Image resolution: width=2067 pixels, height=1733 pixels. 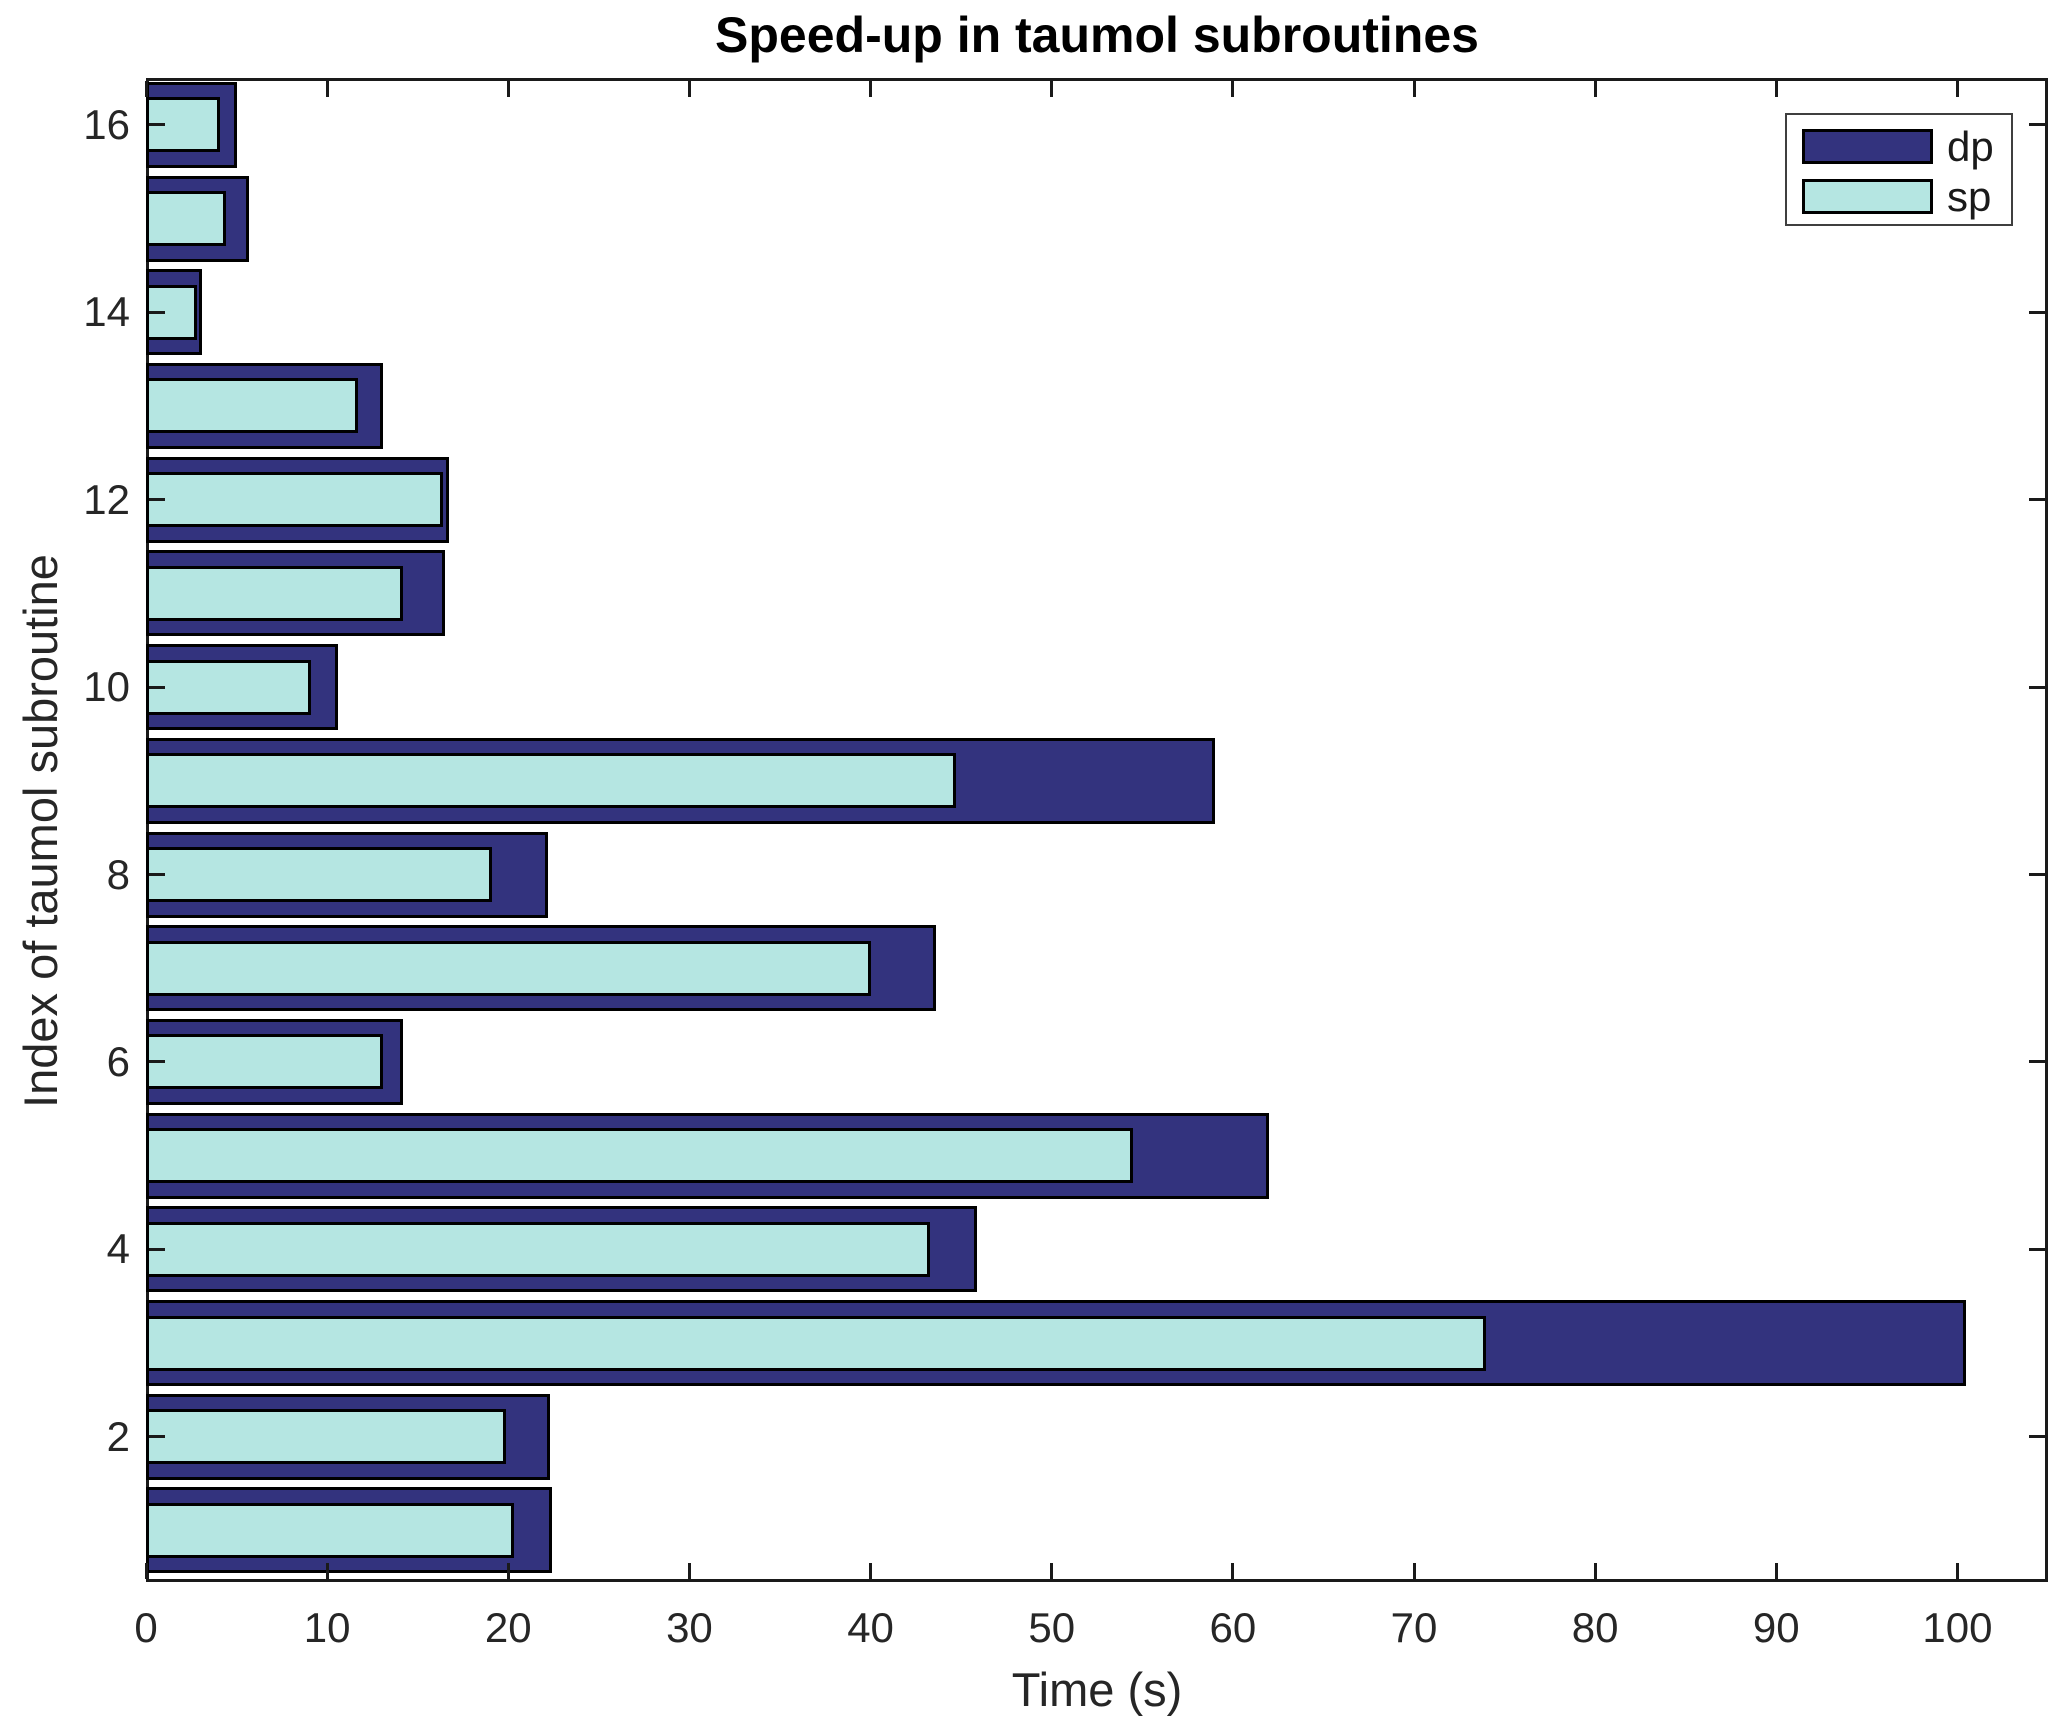 What do you see at coordinates (1867, 196) in the screenshot?
I see `legend-sp-swatch-icon` at bounding box center [1867, 196].